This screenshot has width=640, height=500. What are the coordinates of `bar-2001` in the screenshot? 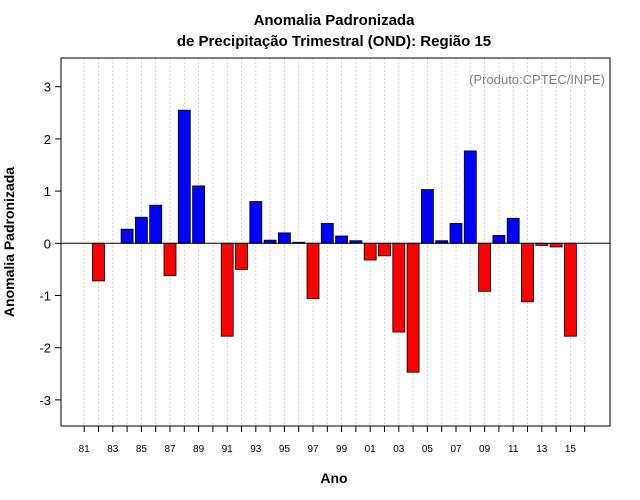 It's located at (370, 251).